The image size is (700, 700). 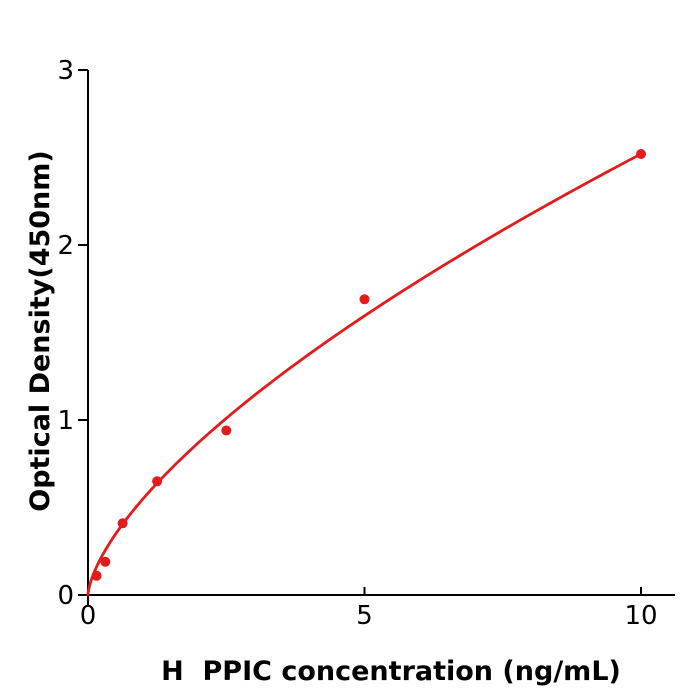 I want to click on y-tick-label: 1, so click(x=65, y=421).